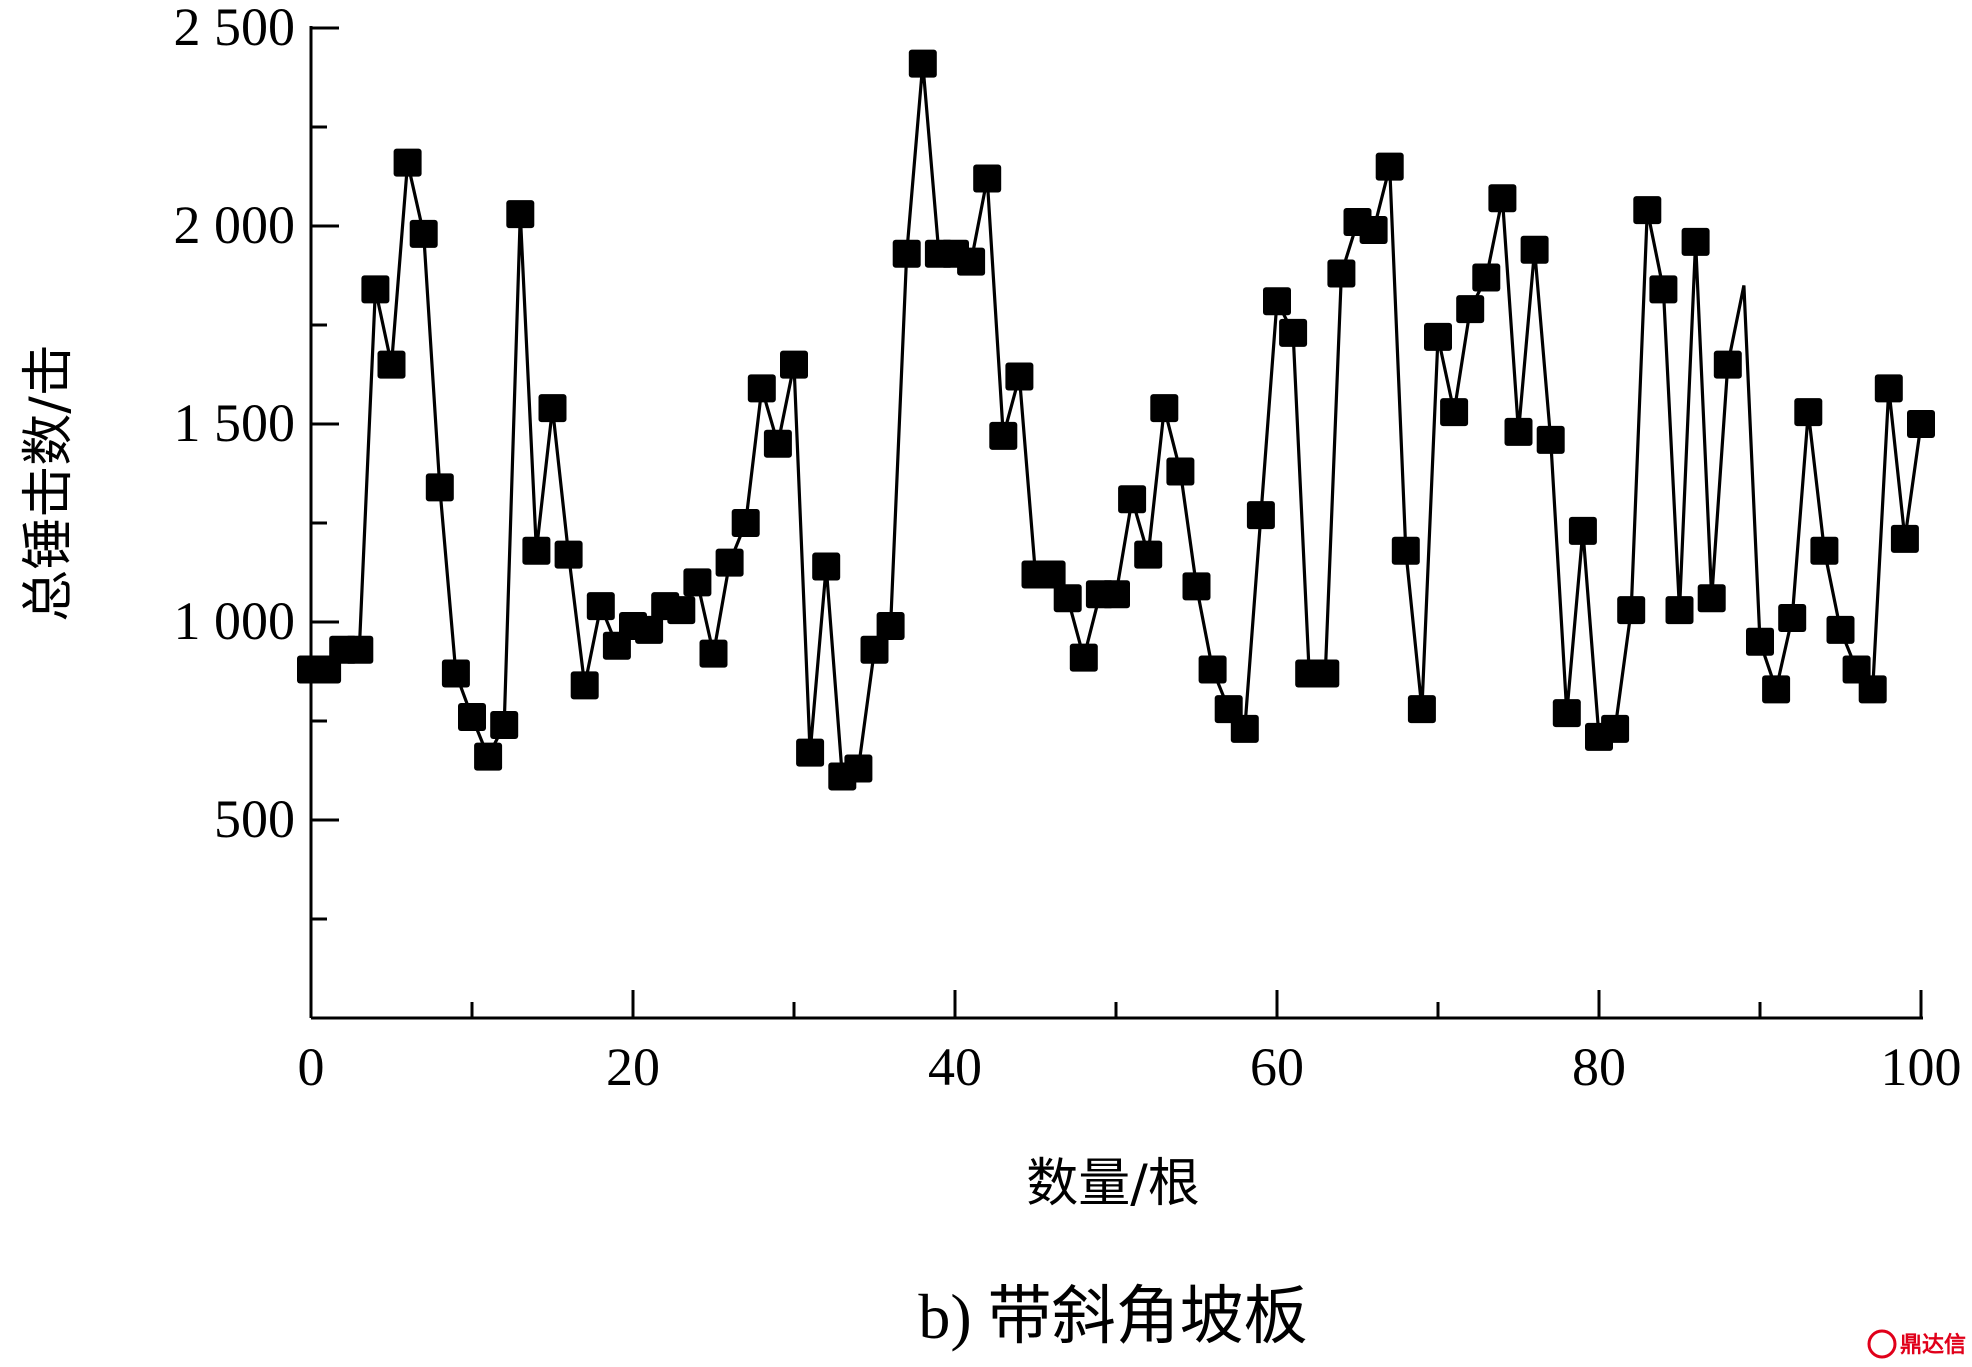 Image resolution: width=1972 pixels, height=1367 pixels. Describe the element at coordinates (1130, 1043) in the screenshot. I see `x-axis-ticks: 0 20 40 60 80 100` at that location.